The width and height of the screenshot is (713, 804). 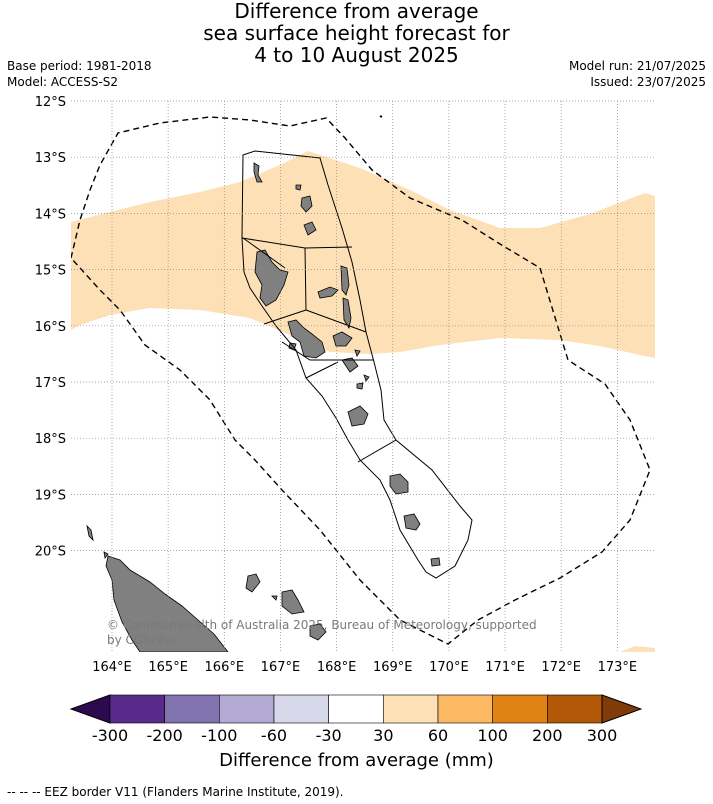 What do you see at coordinates (648, 82) in the screenshot?
I see `issued-date: Issued: 23/07/2025` at bounding box center [648, 82].